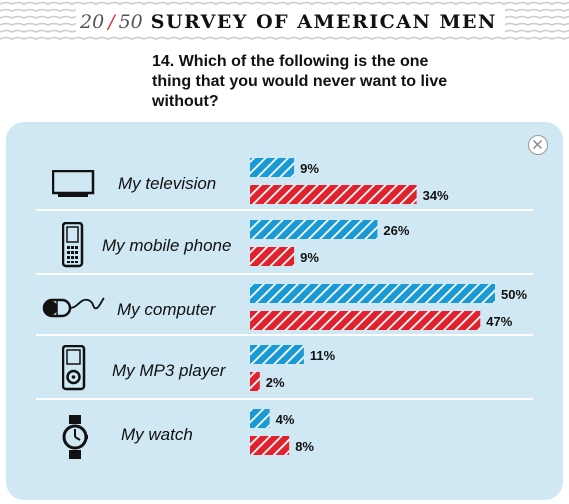 The height and width of the screenshot is (504, 569). I want to click on computer-mouse-icon, so click(73, 307).